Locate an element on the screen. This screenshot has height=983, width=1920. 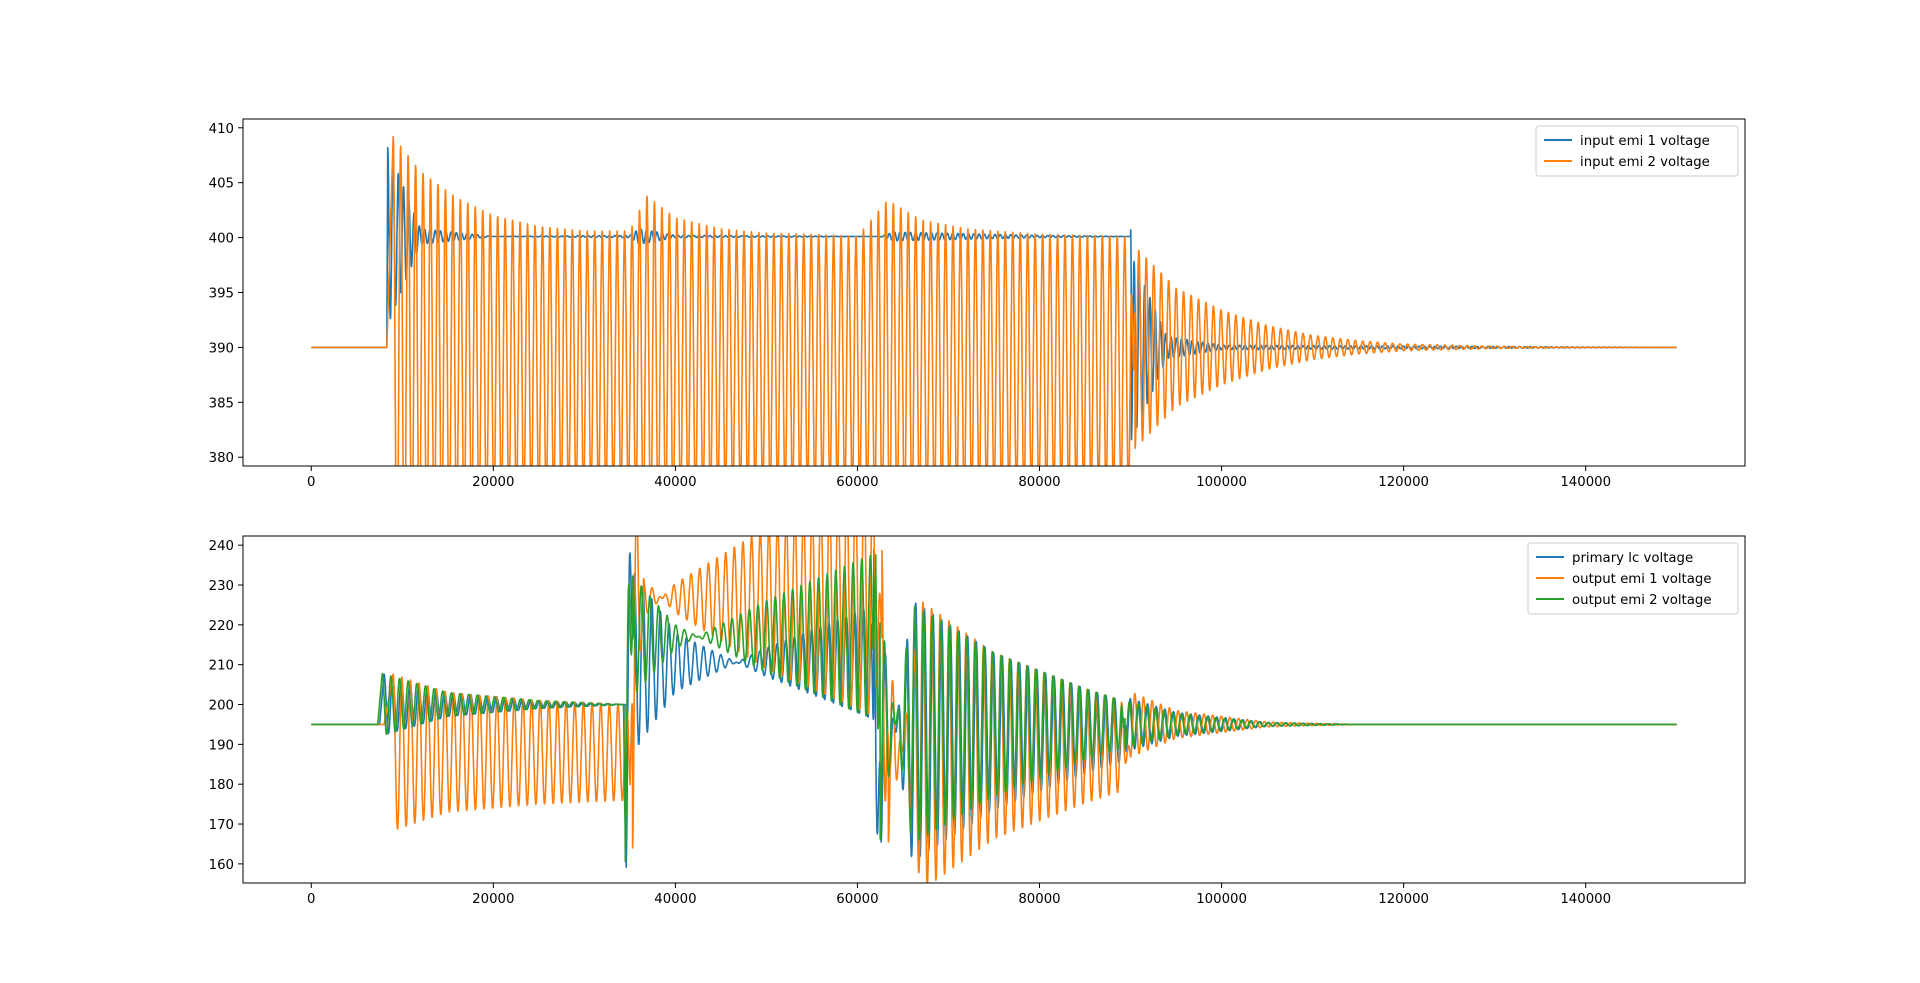
y-tick-label: 410 is located at coordinates (221, 129).